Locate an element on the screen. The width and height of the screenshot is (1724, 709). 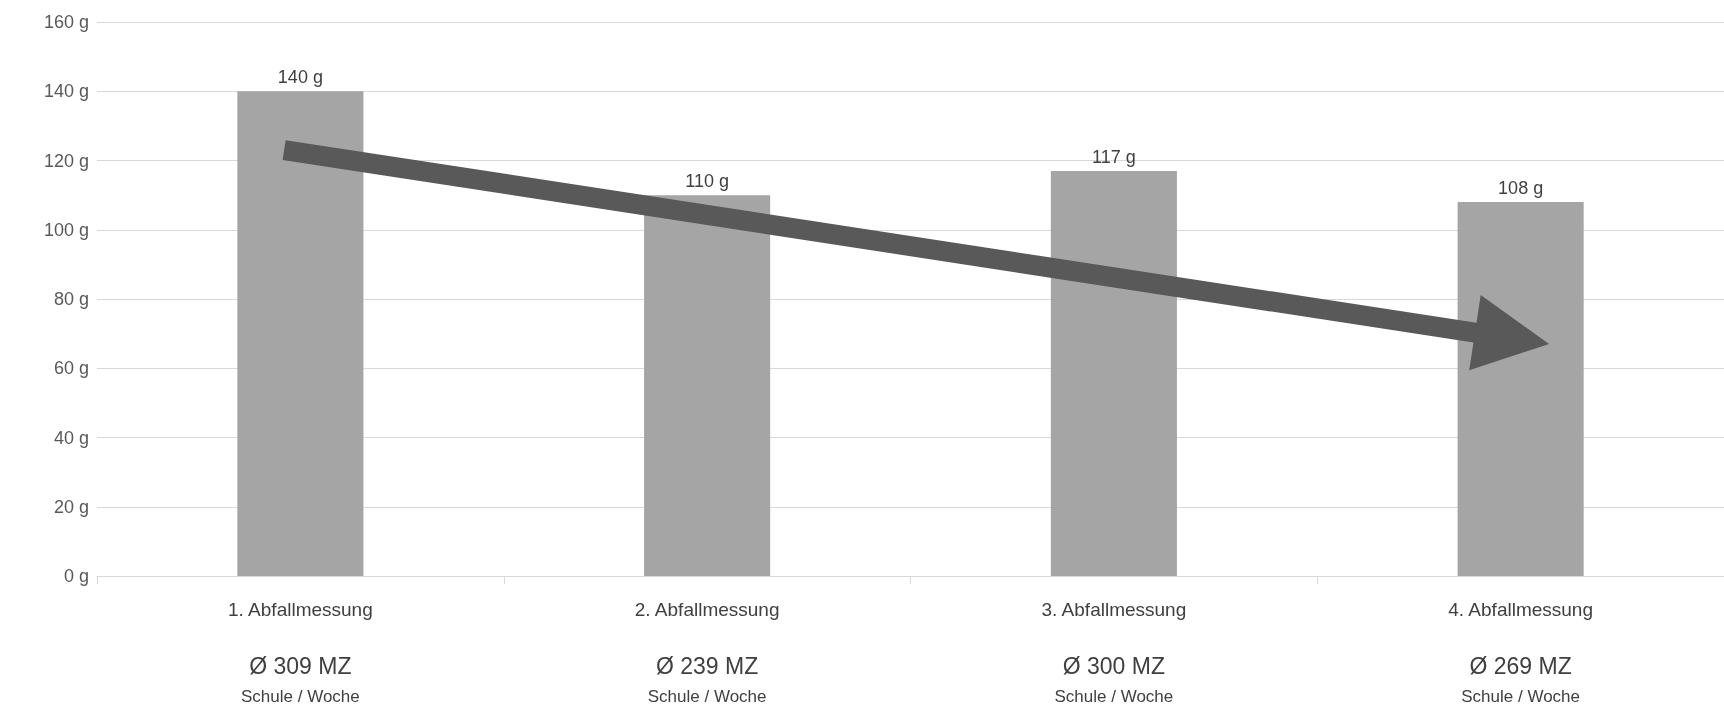
data-label: 117 g is located at coordinates (1114, 156).